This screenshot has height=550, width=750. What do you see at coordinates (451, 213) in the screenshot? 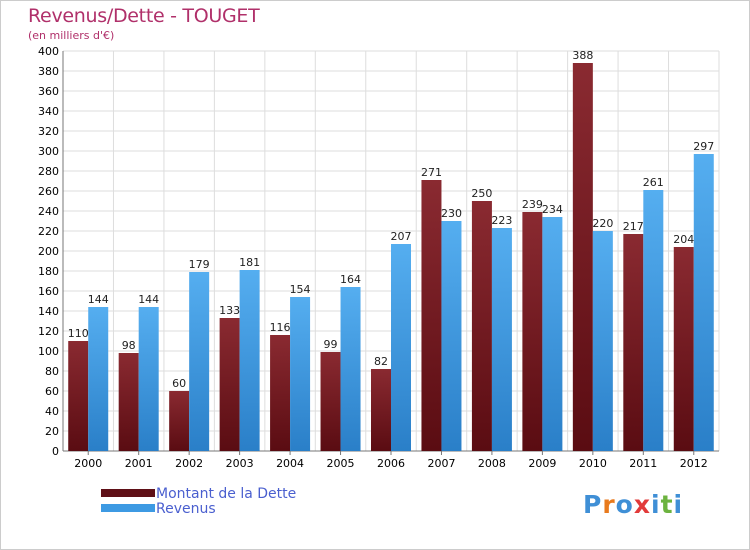
I see `data-label: 230` at bounding box center [451, 213].